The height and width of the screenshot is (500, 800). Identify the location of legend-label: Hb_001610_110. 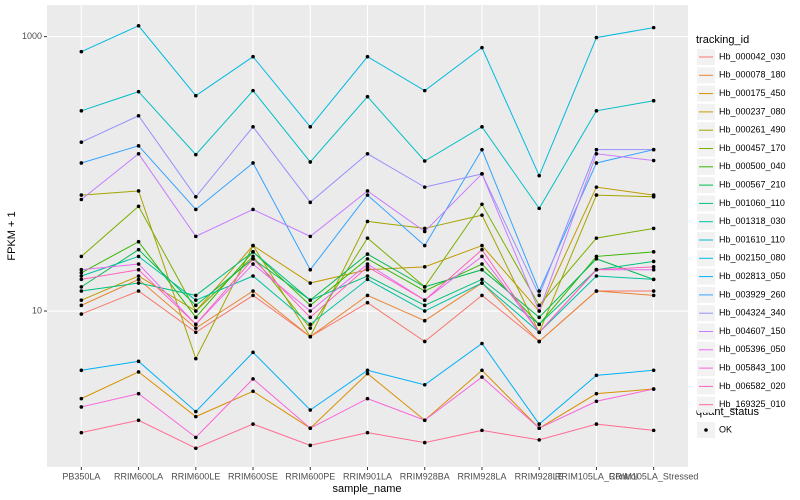
(752, 239).